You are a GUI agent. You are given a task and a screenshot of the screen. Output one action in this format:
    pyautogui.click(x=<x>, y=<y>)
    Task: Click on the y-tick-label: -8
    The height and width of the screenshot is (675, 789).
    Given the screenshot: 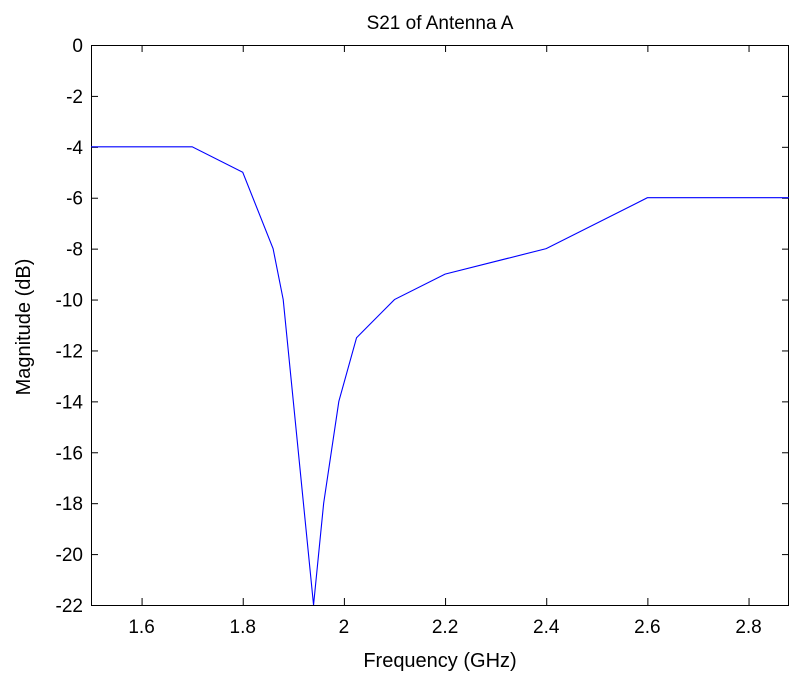 What is the action you would take?
    pyautogui.click(x=74, y=250)
    